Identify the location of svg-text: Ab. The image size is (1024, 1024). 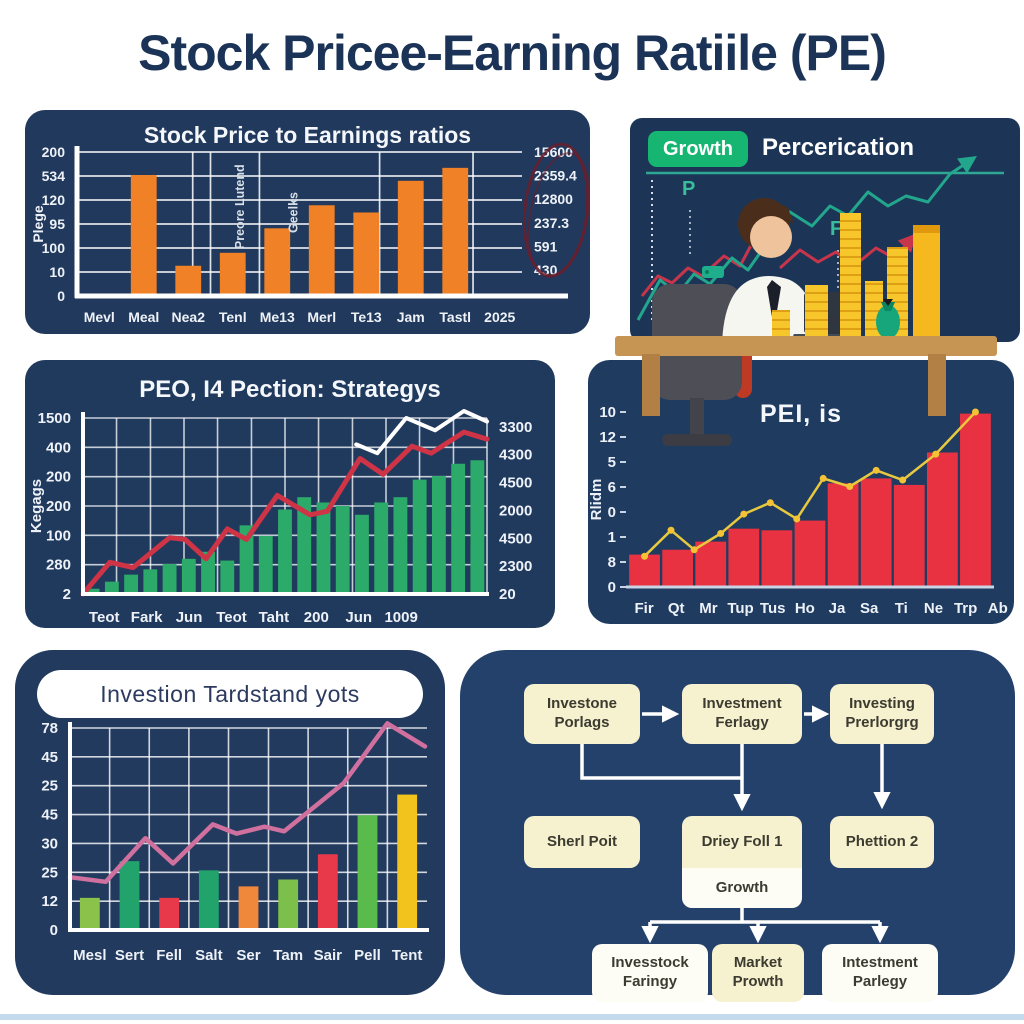
(998, 608).